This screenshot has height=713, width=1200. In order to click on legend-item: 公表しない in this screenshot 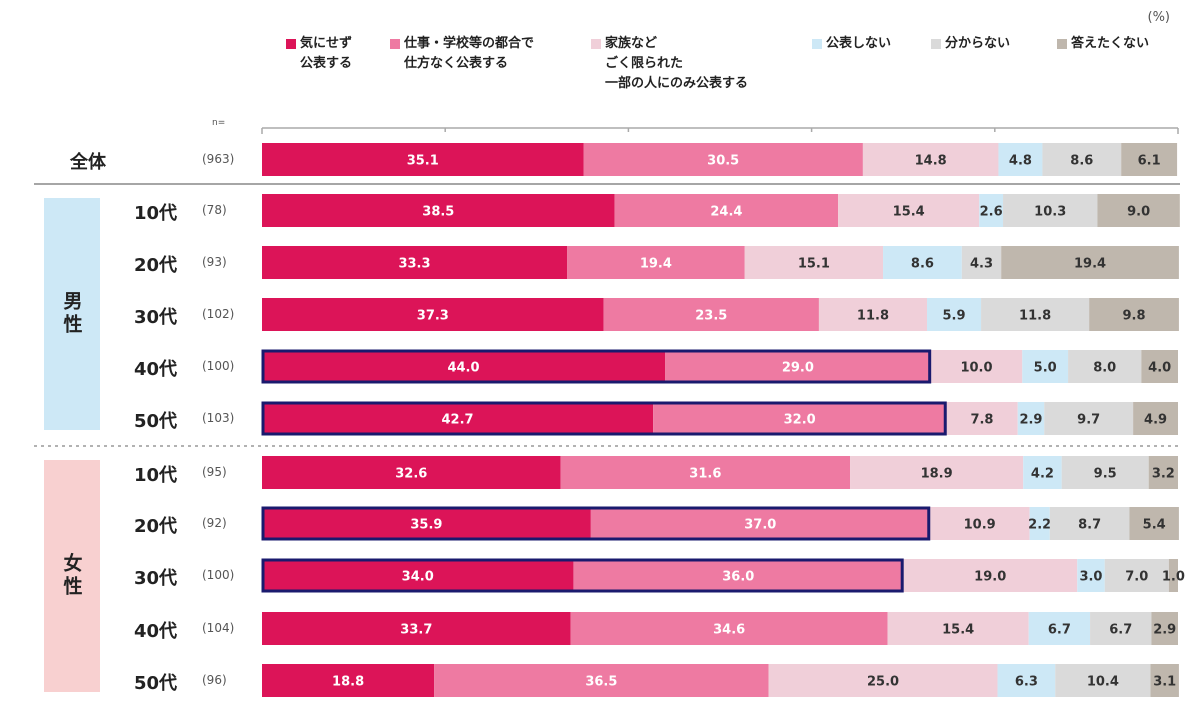, I will do `click(851, 44)`.